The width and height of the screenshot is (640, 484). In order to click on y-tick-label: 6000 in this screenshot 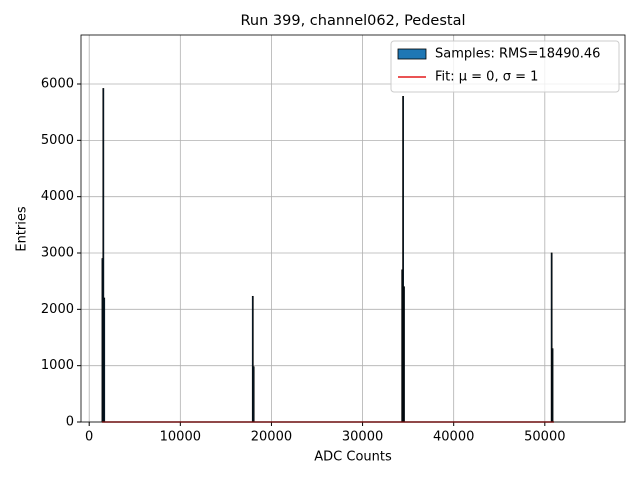, I will do `click(57, 84)`.